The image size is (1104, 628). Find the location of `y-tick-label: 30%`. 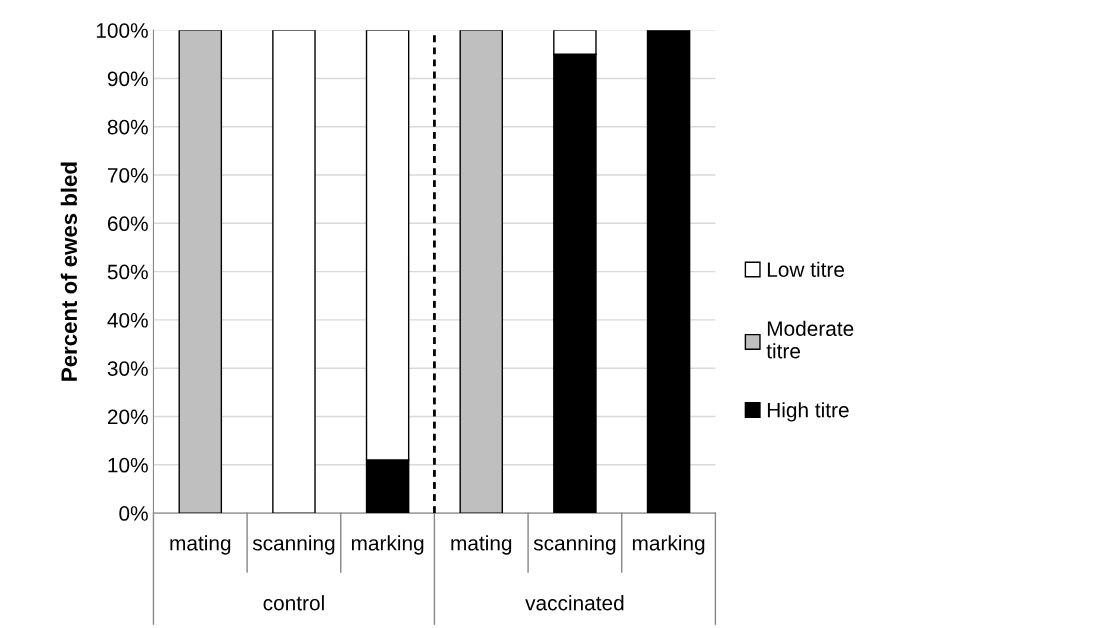

y-tick-label: 30% is located at coordinates (127, 368).